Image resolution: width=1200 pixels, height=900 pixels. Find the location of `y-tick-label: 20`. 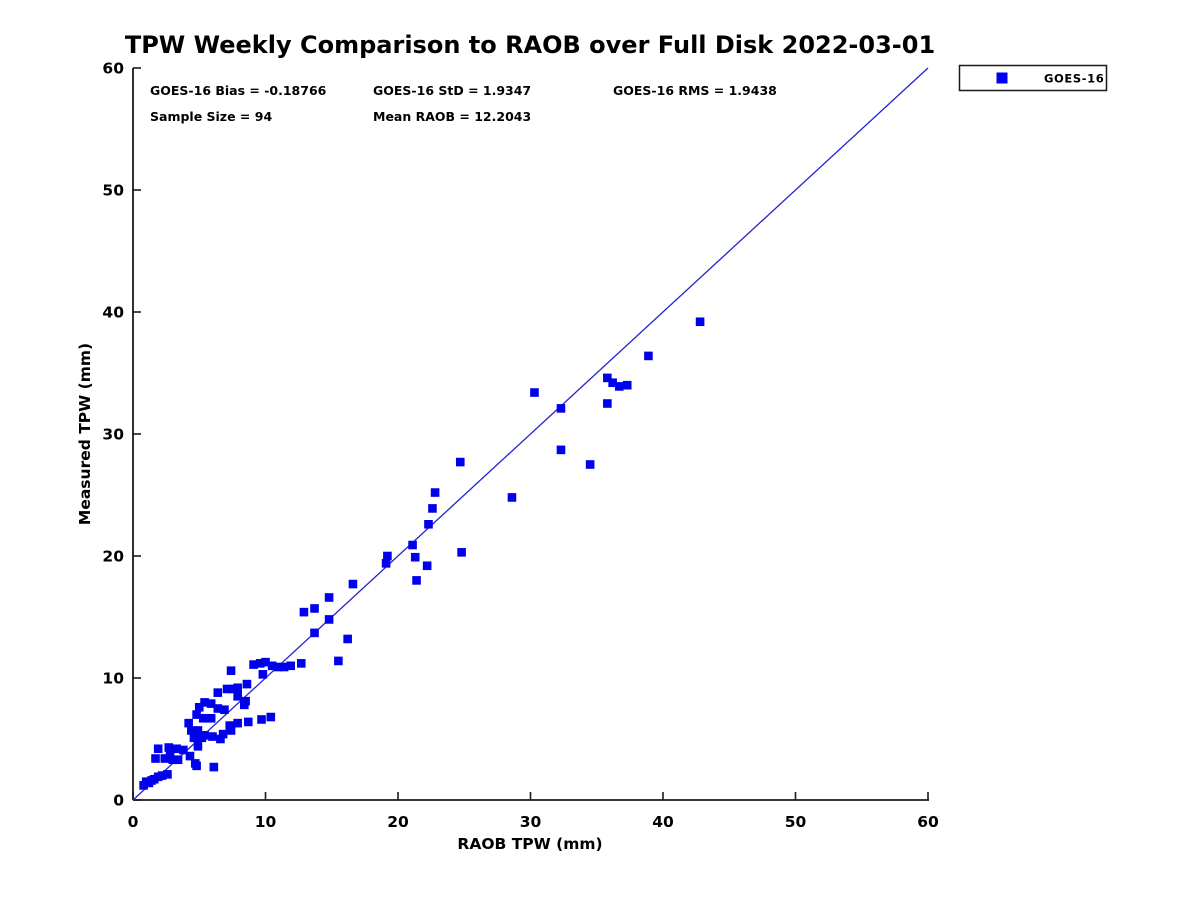

y-tick-label: 20 is located at coordinates (113, 557).